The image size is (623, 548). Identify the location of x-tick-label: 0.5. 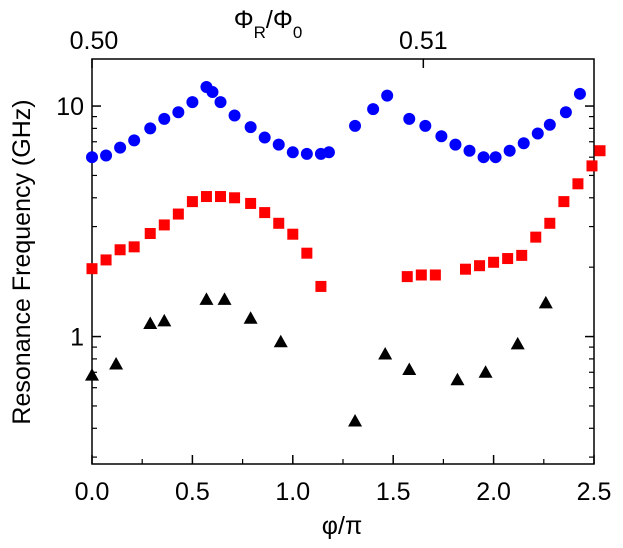
(192, 492).